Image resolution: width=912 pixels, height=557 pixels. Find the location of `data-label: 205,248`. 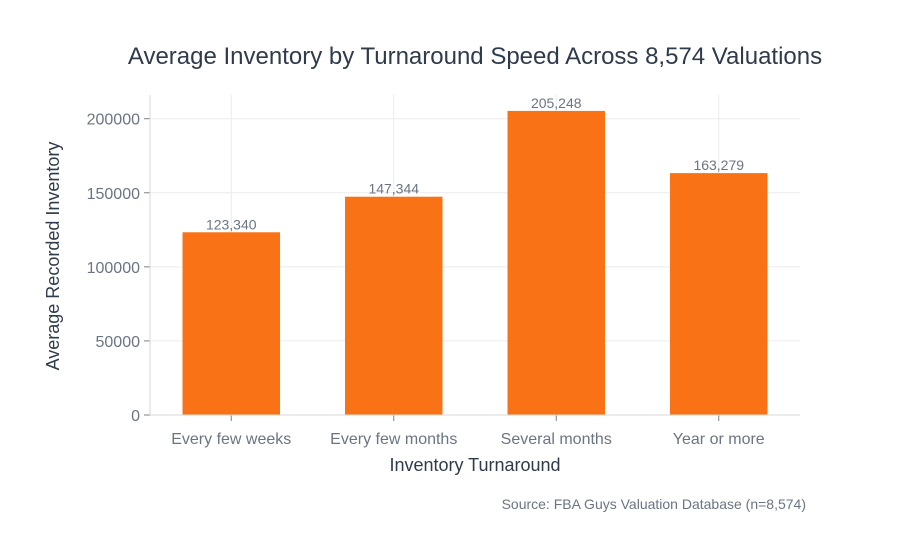

data-label: 205,248 is located at coordinates (556, 103).